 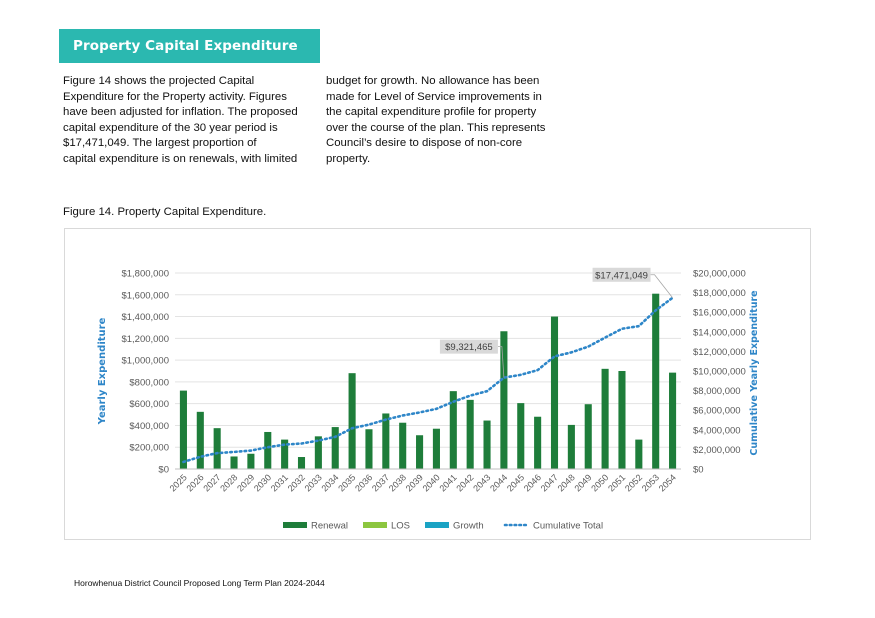 I want to click on body-line: budget for growth. No allowance has been, so click(x=433, y=81).